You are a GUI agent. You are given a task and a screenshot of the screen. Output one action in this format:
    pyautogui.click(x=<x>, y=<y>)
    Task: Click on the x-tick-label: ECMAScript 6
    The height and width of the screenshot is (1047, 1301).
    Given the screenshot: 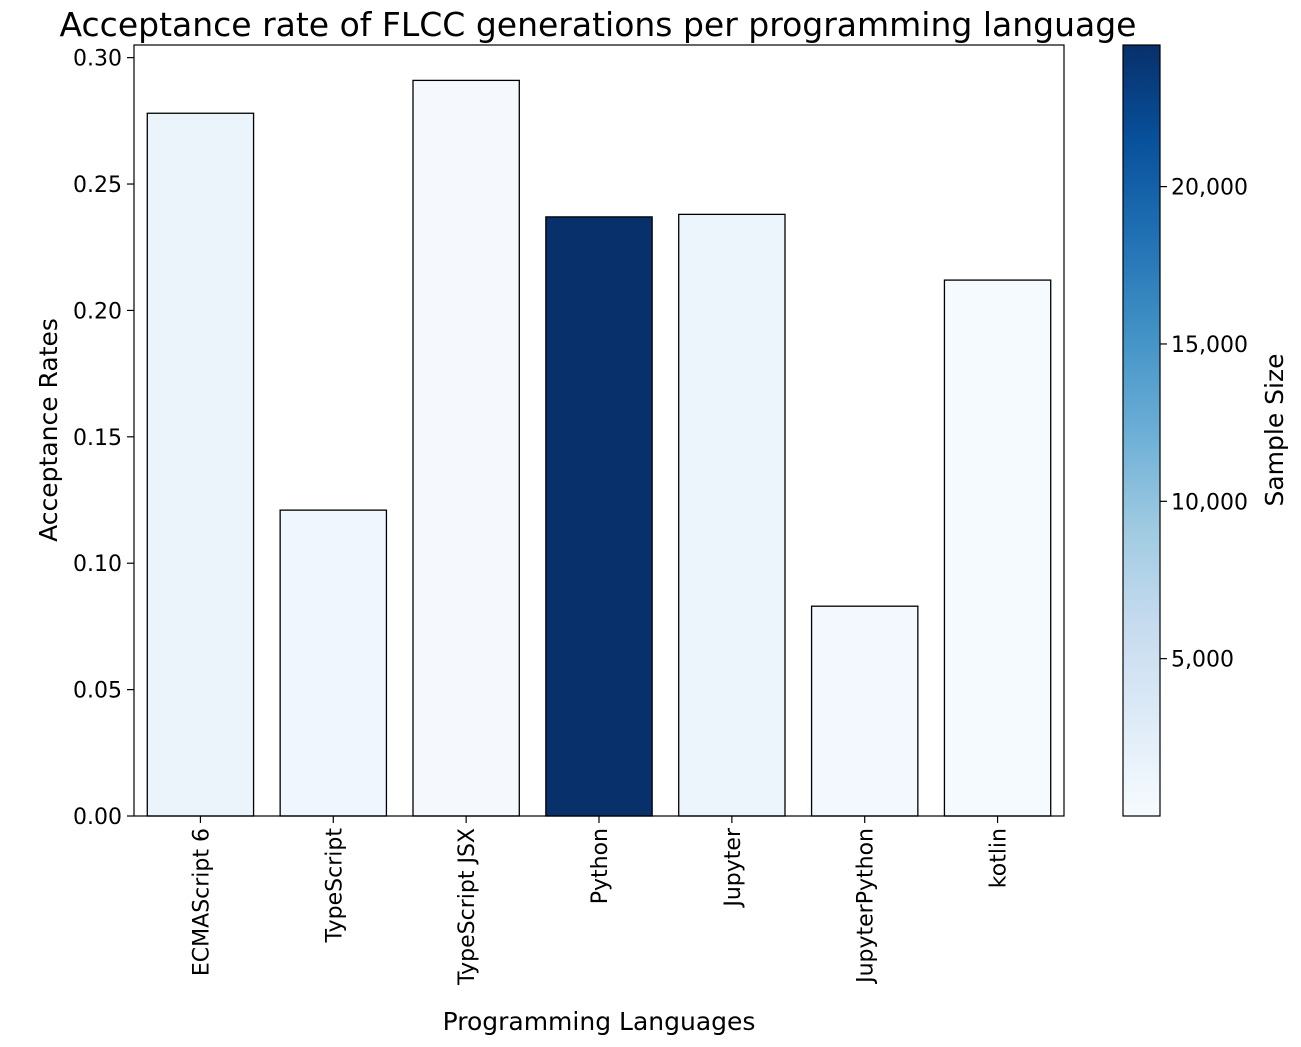 What is the action you would take?
    pyautogui.click(x=201, y=902)
    